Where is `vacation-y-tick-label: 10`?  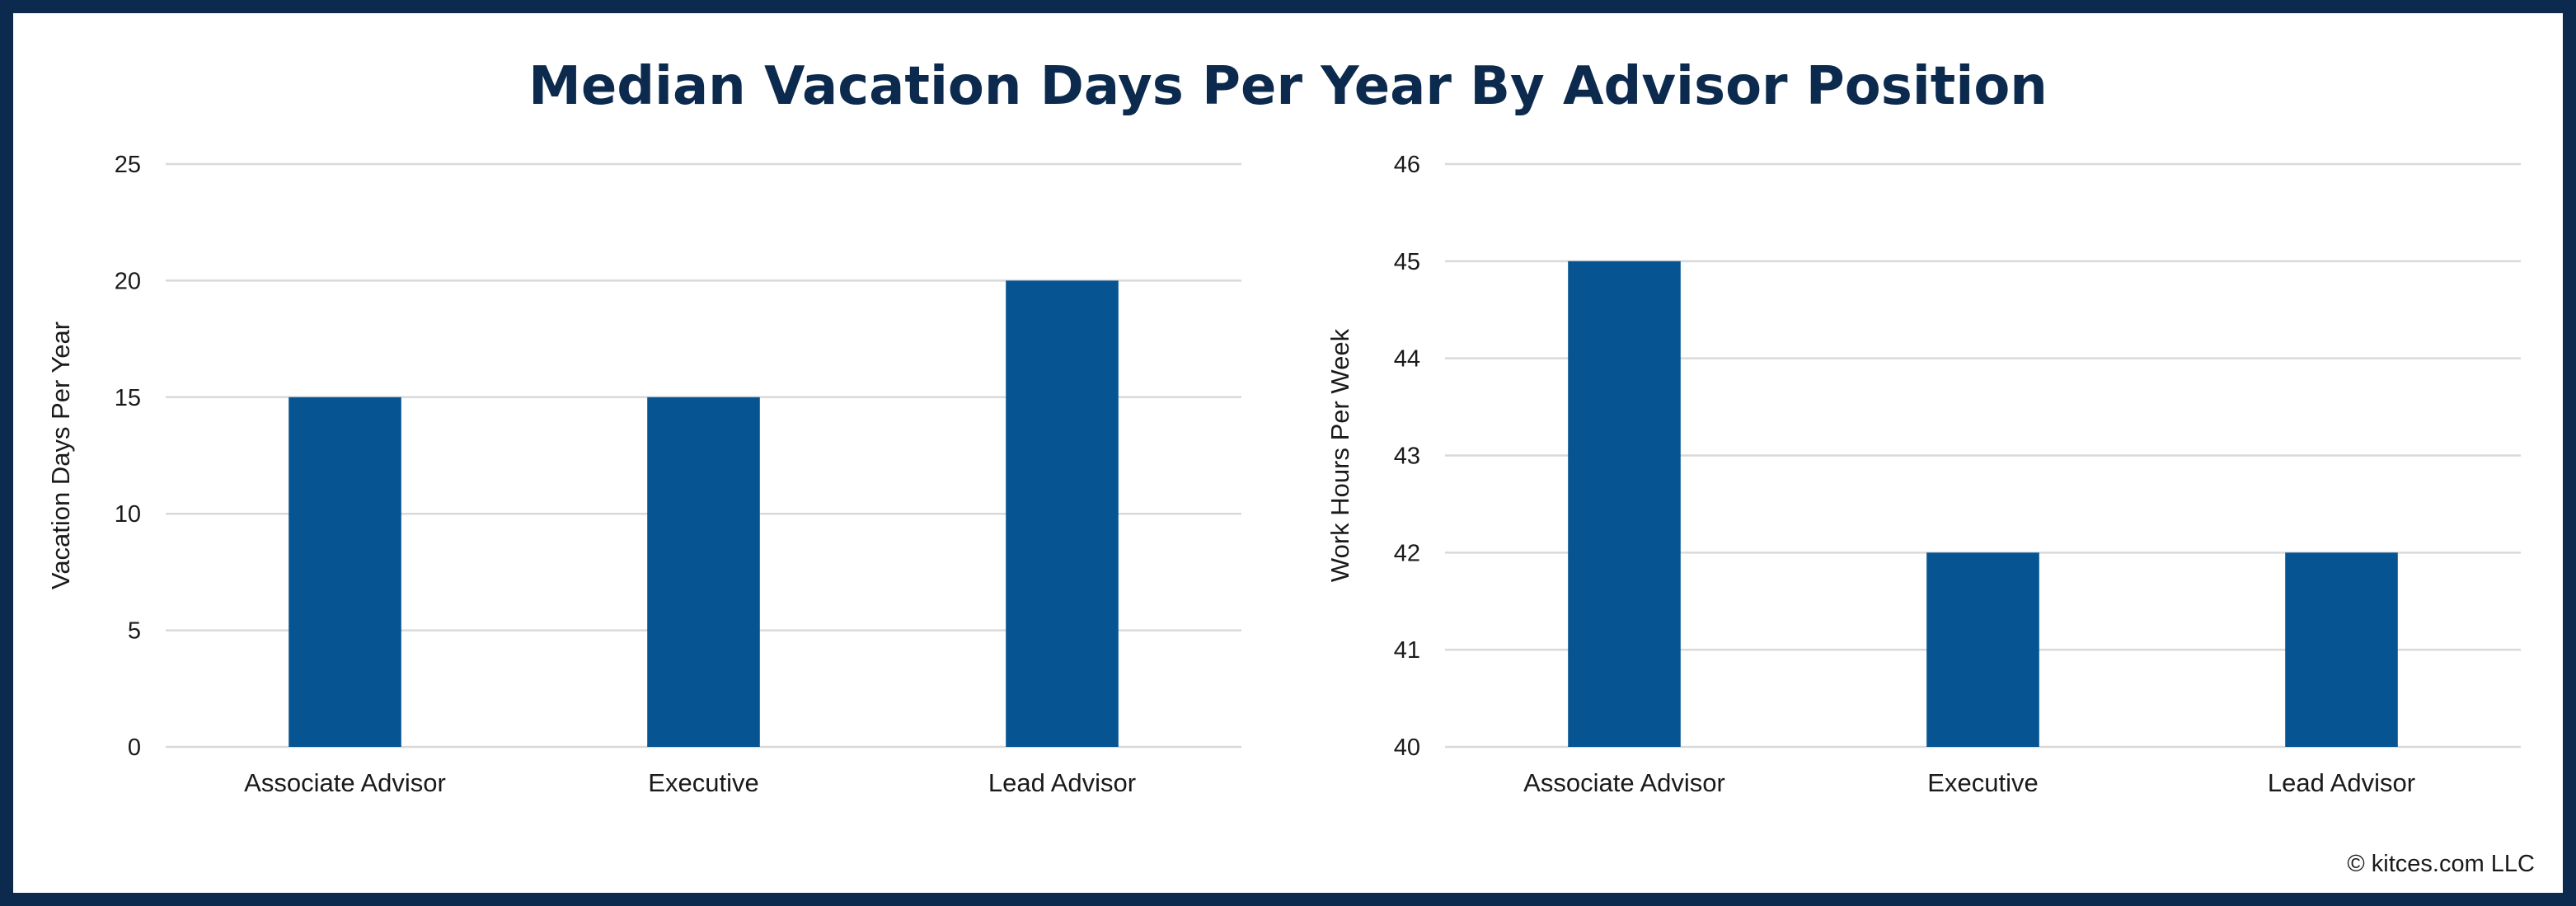
vacation-y-tick-label: 10 is located at coordinates (128, 515).